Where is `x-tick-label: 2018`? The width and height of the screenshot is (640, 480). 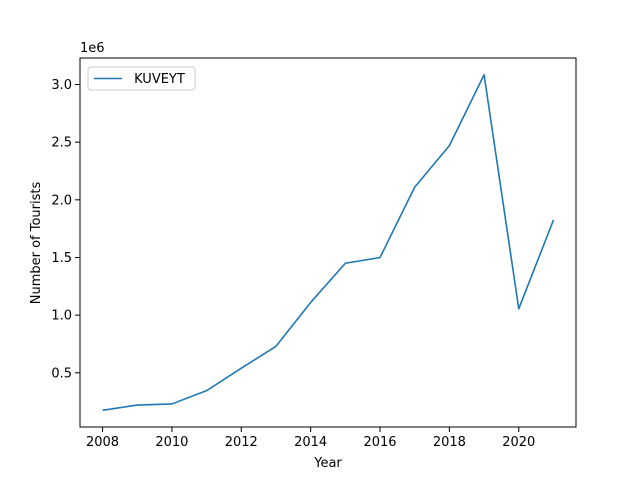 x-tick-label: 2018 is located at coordinates (449, 442).